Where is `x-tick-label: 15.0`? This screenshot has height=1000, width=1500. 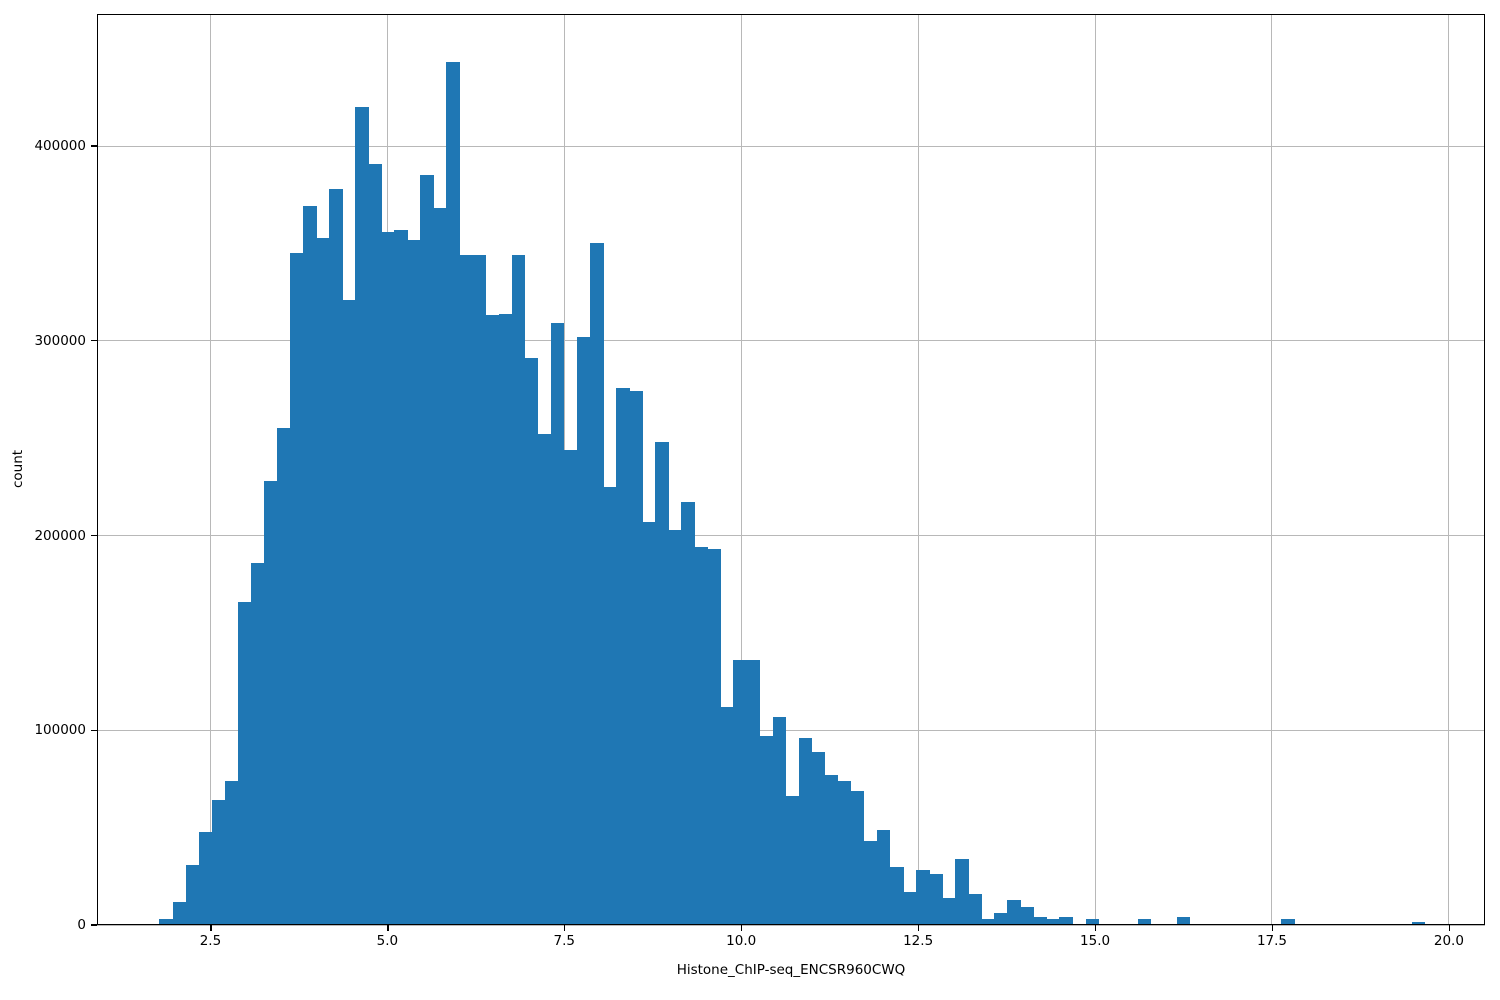
x-tick-label: 15.0 is located at coordinates (1095, 941).